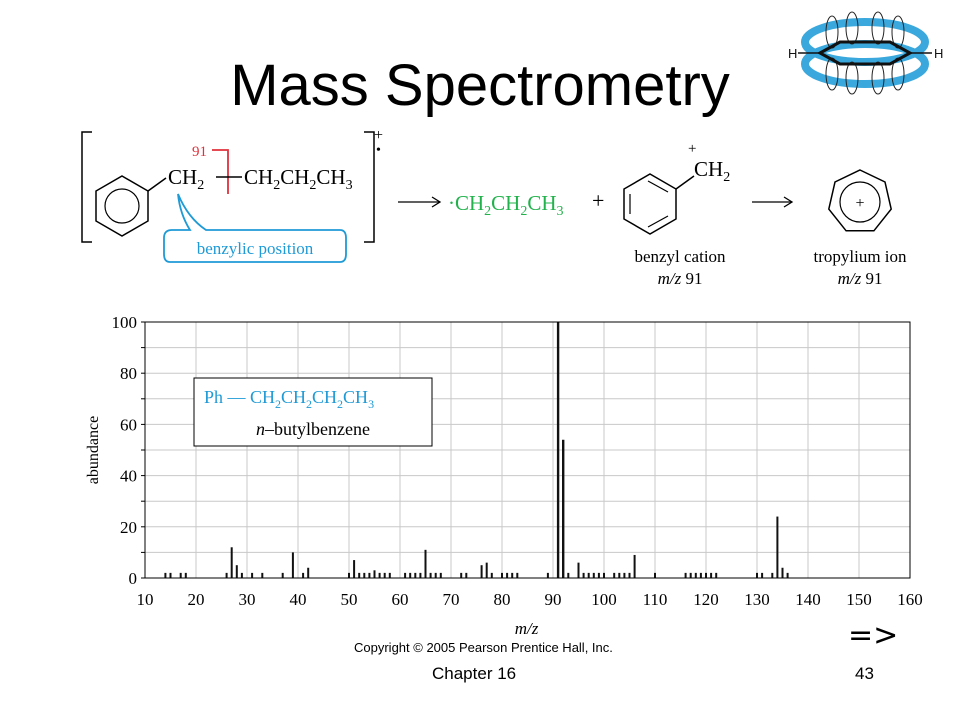  I want to click on x-tick-label: 130, so click(757, 599).